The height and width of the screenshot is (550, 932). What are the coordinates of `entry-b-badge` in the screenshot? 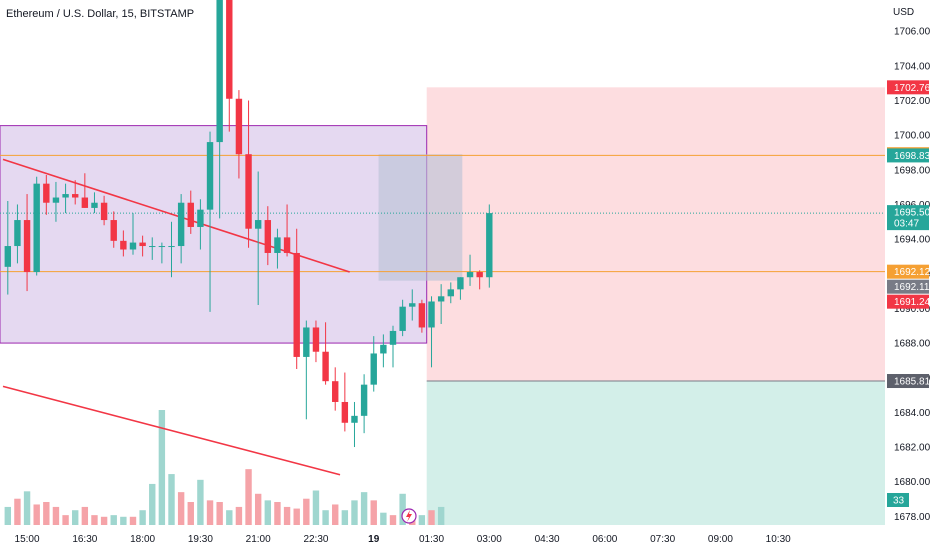 It's located at (908, 155).